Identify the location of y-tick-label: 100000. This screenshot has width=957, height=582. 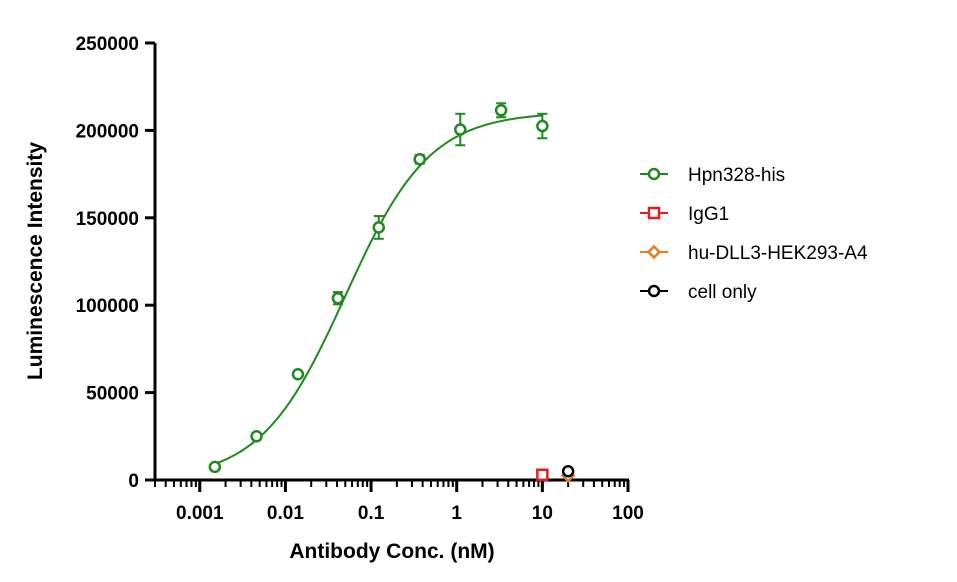
(107, 306).